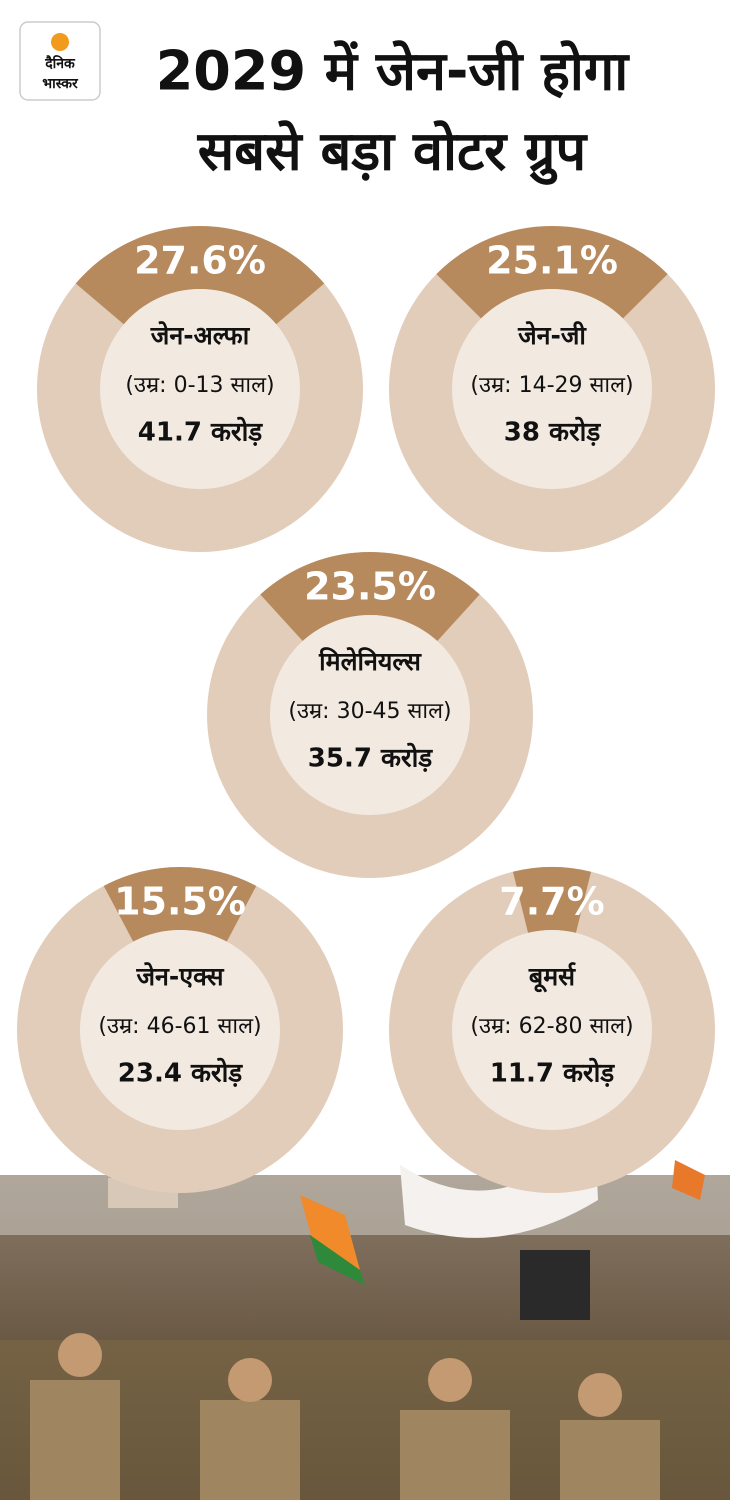 This screenshot has width=730, height=1500. What do you see at coordinates (371, 758) in the screenshot?
I see `population: 35.7 करोड़` at bounding box center [371, 758].